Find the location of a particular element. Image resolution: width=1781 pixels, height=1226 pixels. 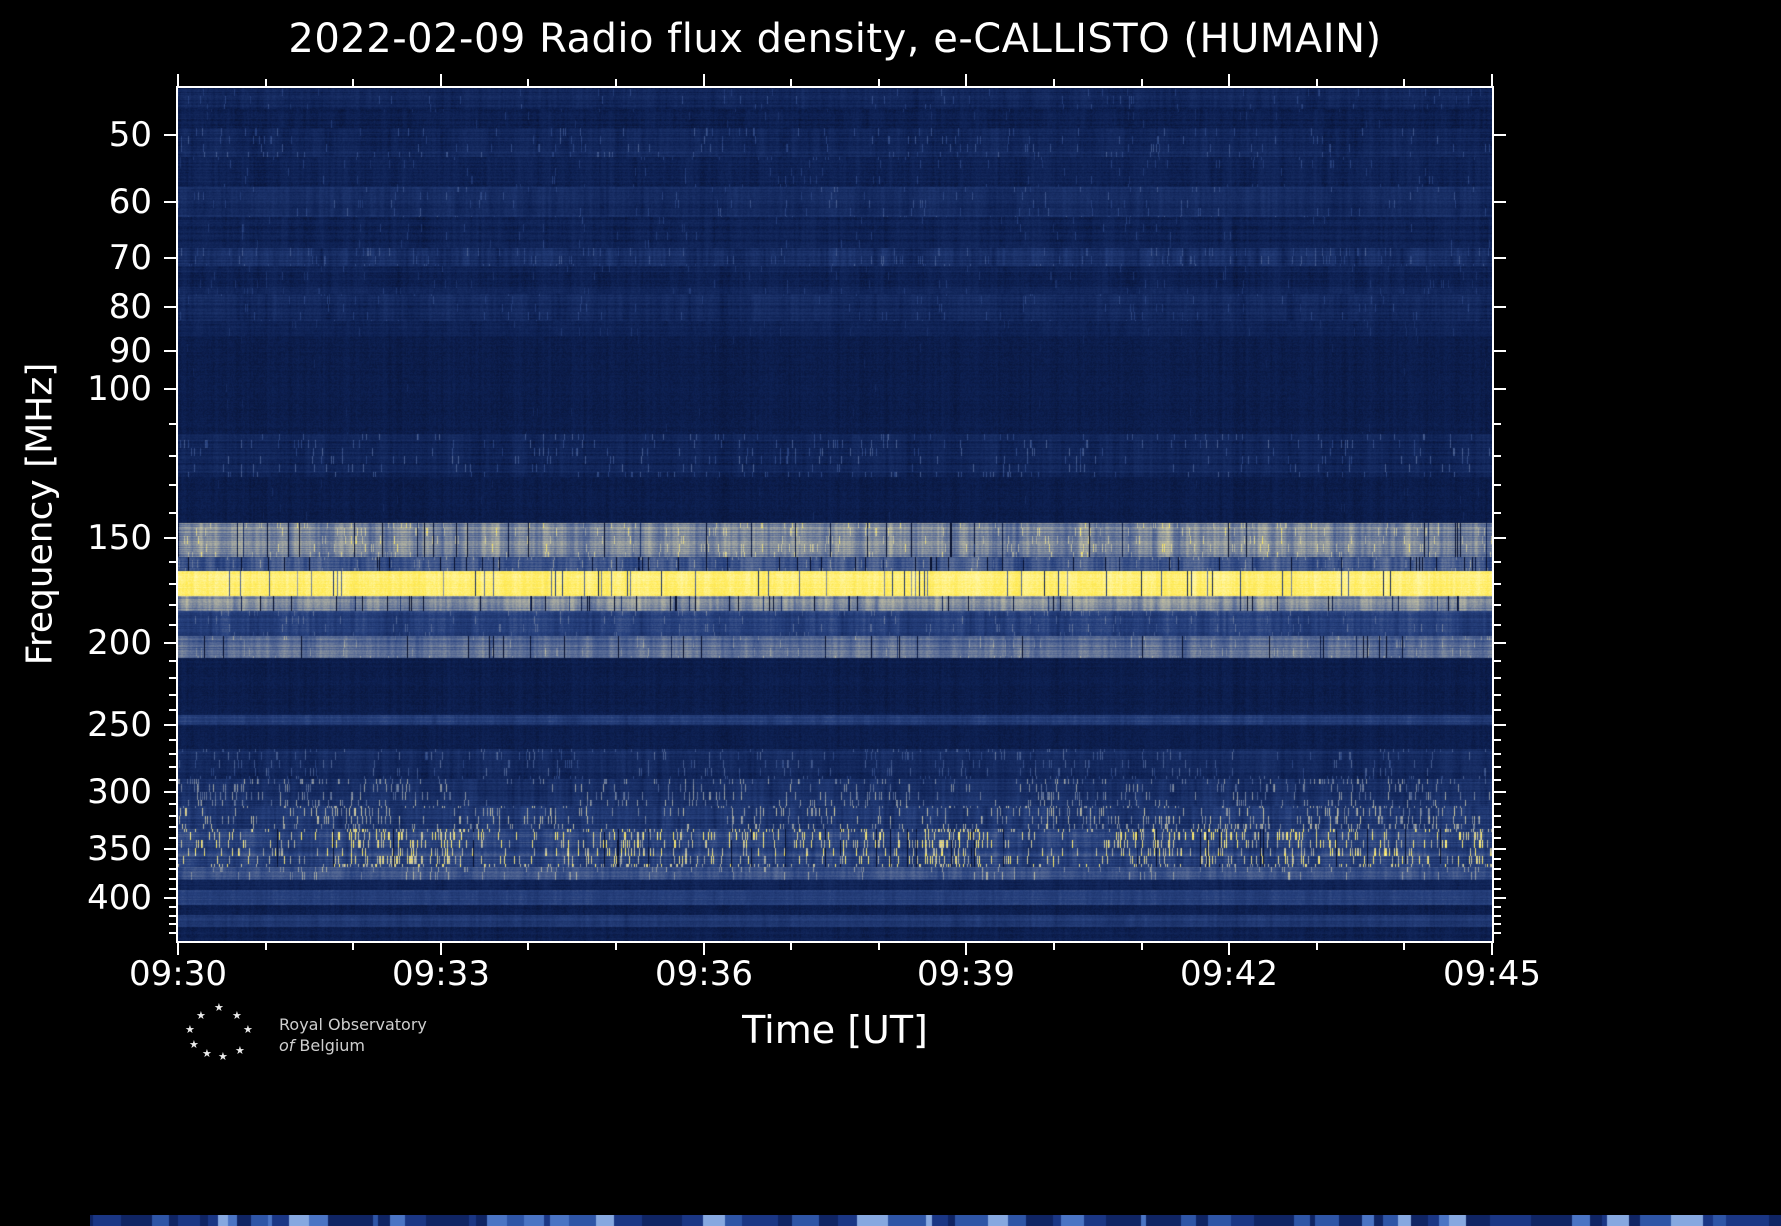

x-axis-label: Time [UT] is located at coordinates (835, 1030).